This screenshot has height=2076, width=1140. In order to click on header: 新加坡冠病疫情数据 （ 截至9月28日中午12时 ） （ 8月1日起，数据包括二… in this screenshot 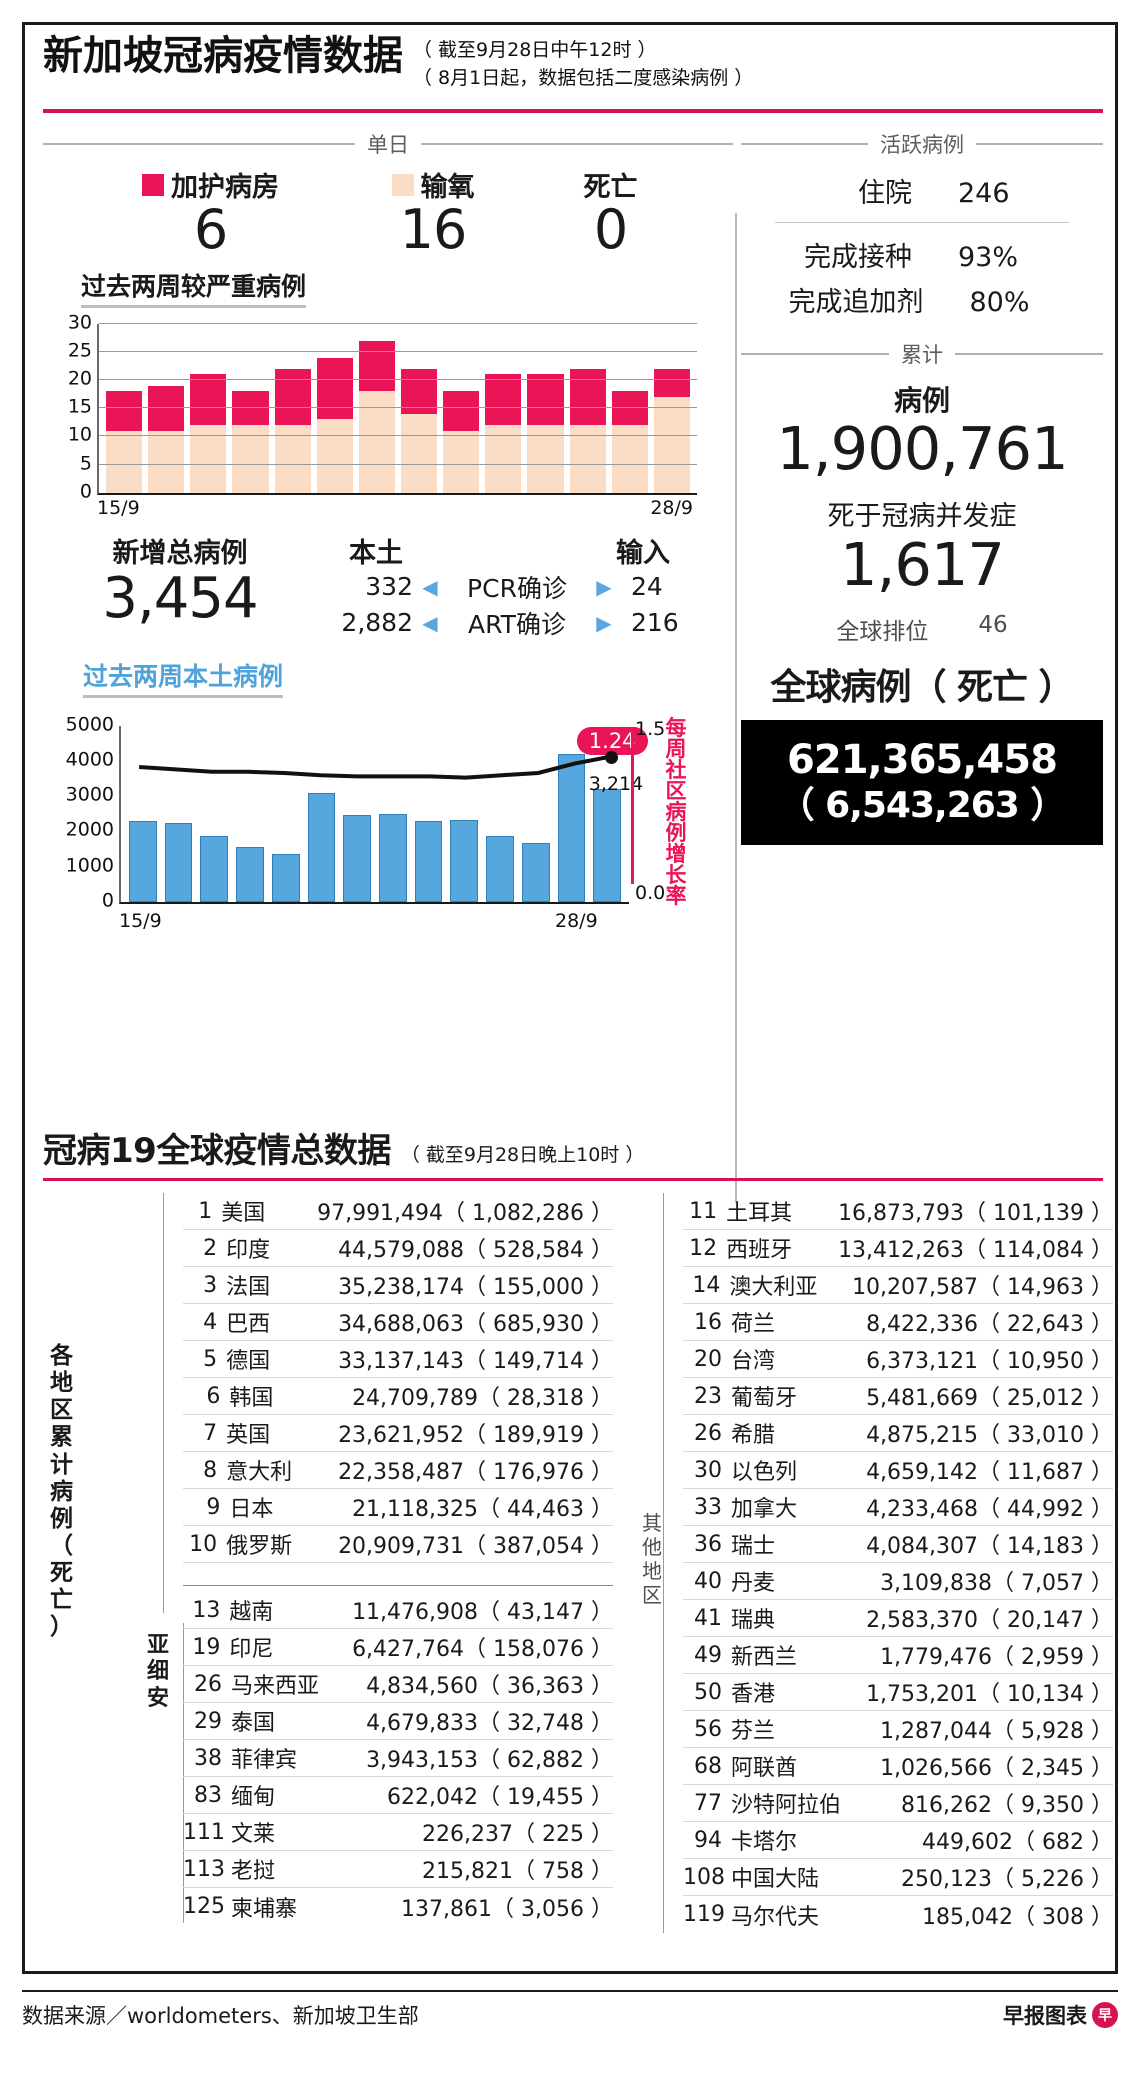, I will do `click(570, 69)`.